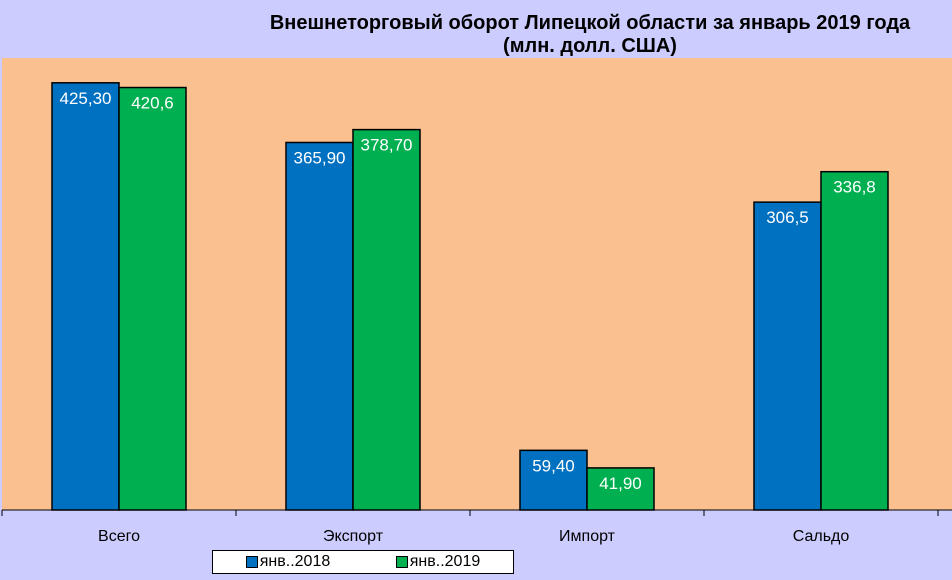 The image size is (952, 580). What do you see at coordinates (287, 562) in the screenshot?
I see `legend-item-2018: янв..2018` at bounding box center [287, 562].